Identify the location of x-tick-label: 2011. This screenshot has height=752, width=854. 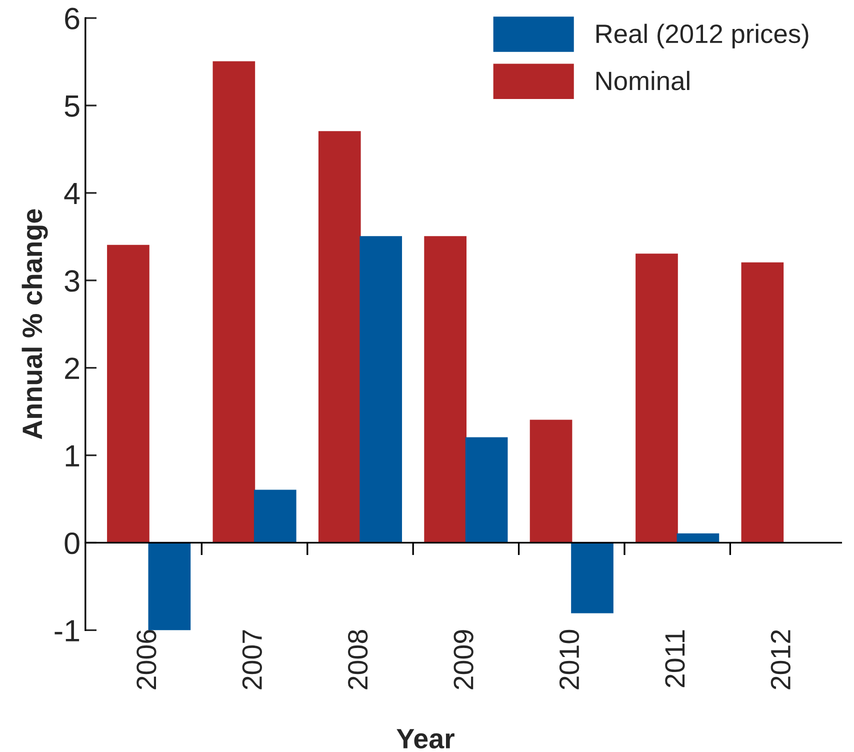
(675, 659).